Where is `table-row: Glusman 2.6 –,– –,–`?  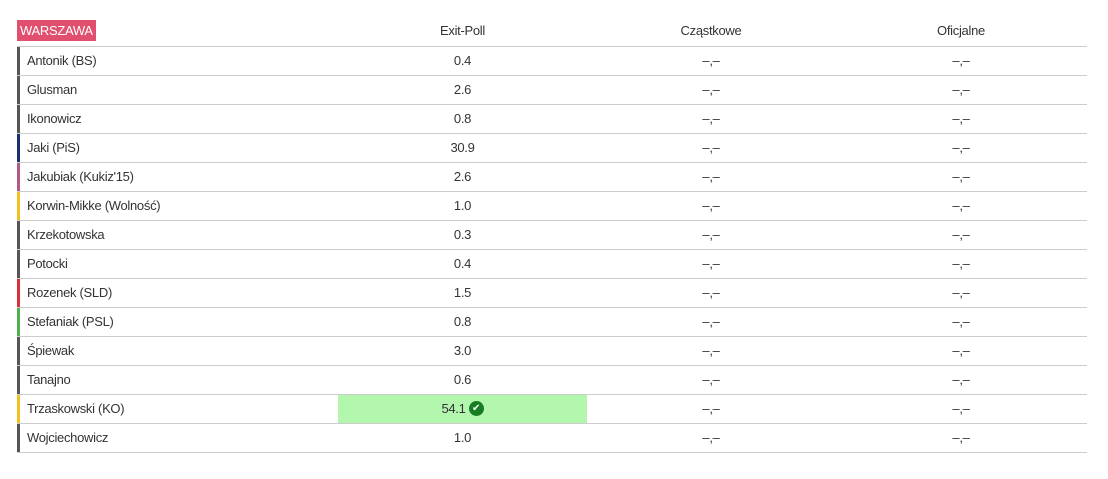 table-row: Glusman 2.6 –,– –,– is located at coordinates (552, 90).